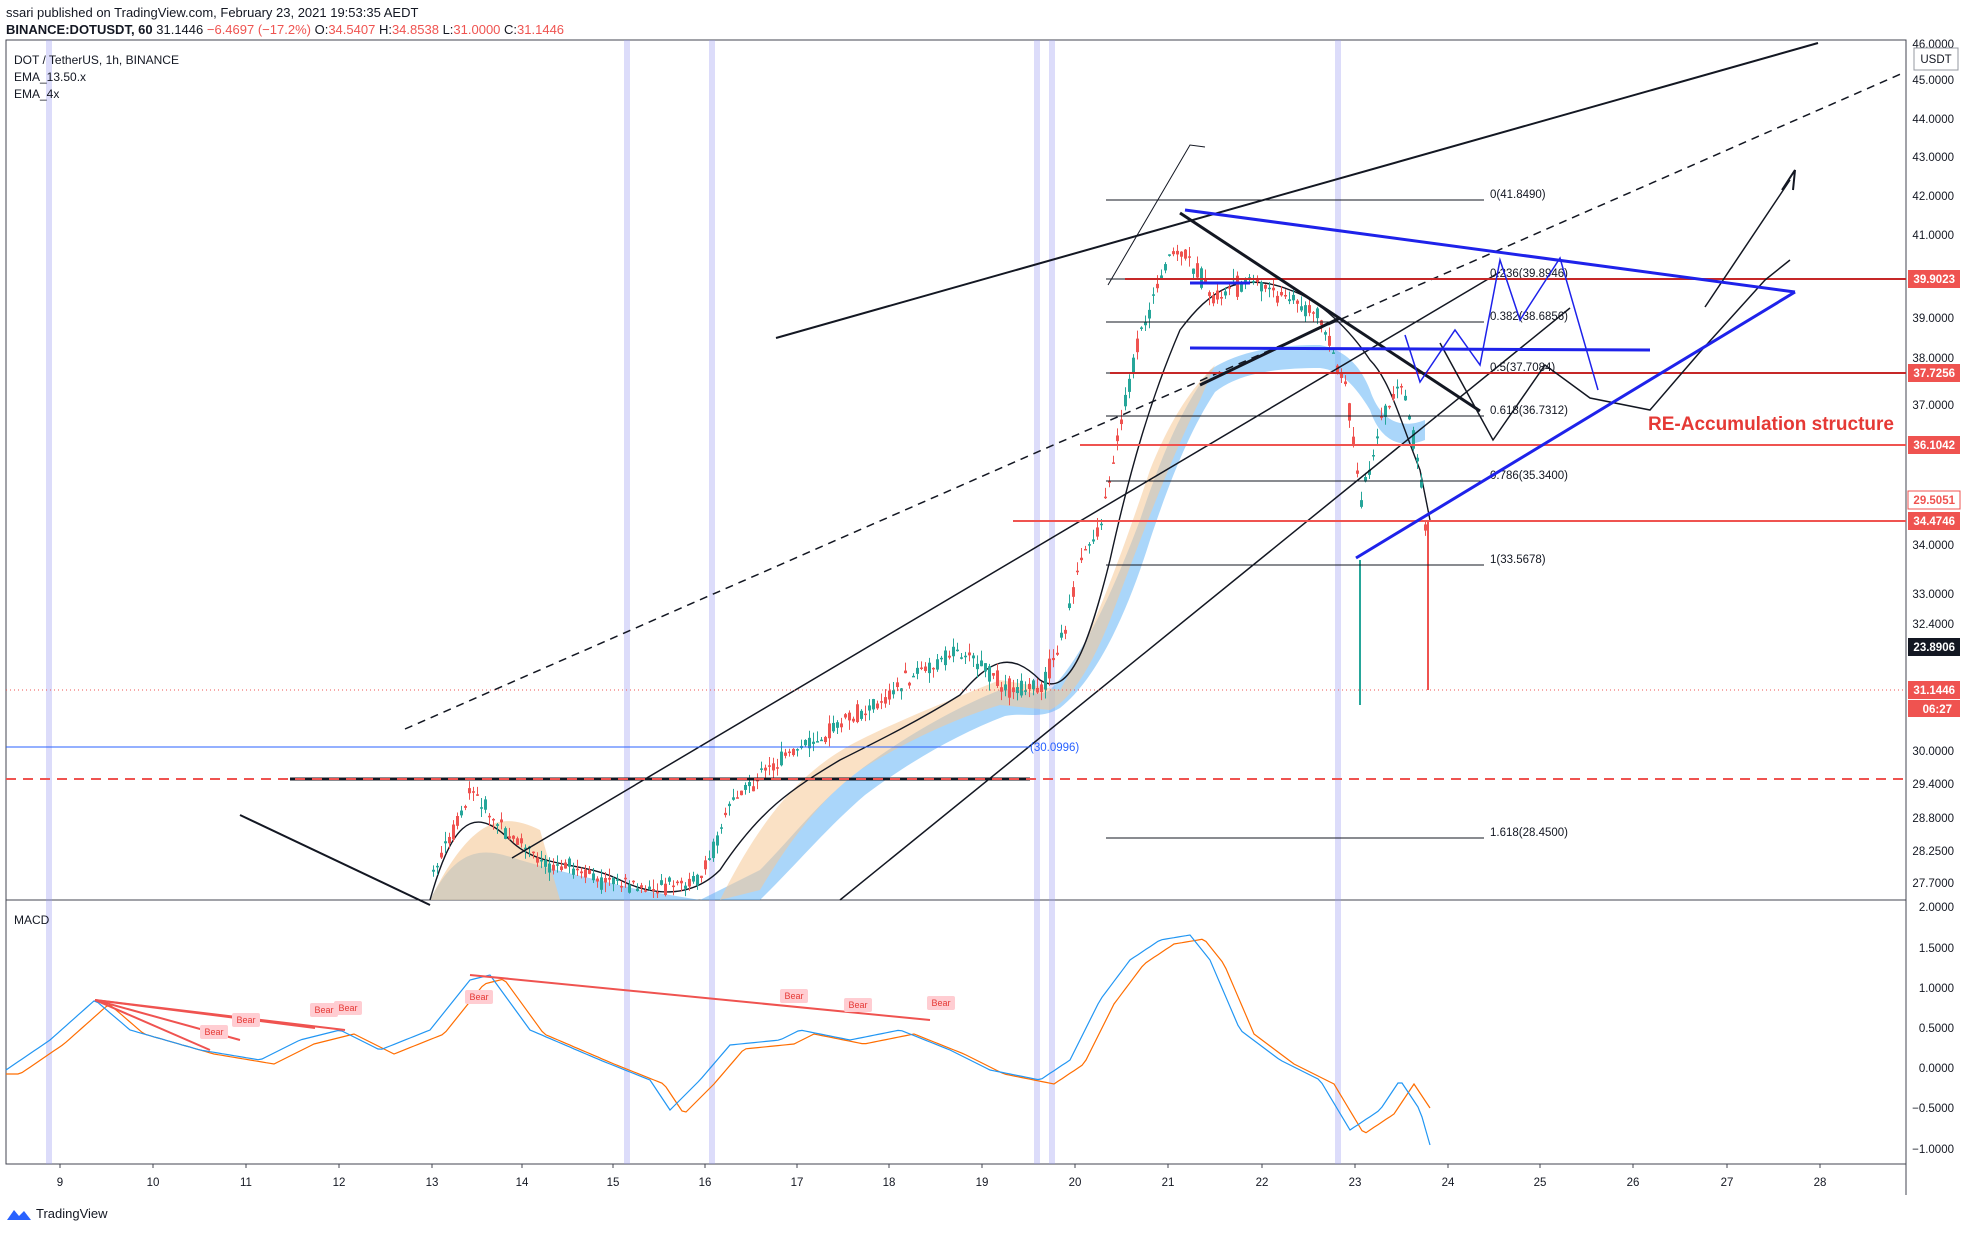 The height and width of the screenshot is (1233, 1971). I want to click on bear-label-box, so click(858, 1005).